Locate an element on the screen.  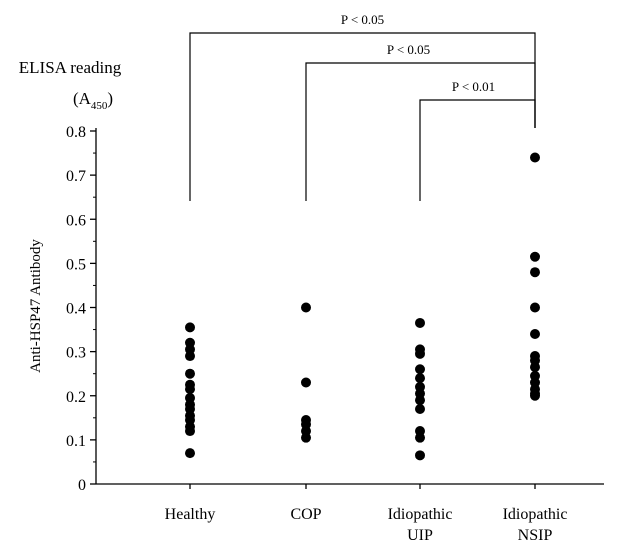
y-tick-label: 0.2 is located at coordinates (76, 397).